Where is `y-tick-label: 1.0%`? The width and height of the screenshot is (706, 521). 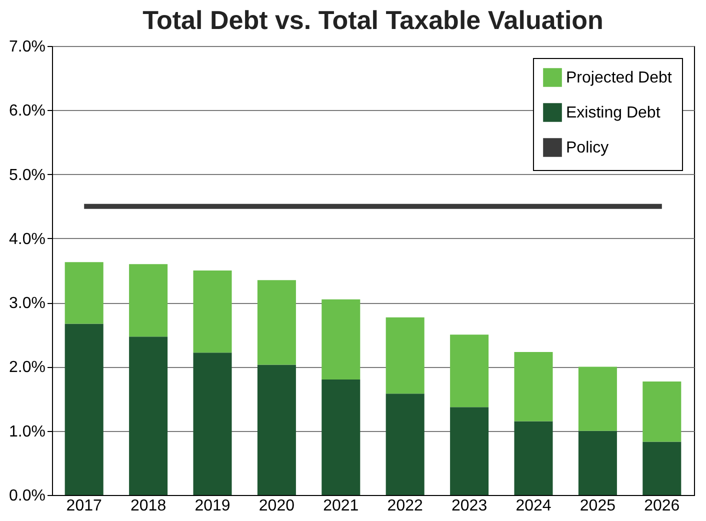
y-tick-label: 1.0% is located at coordinates (27, 431).